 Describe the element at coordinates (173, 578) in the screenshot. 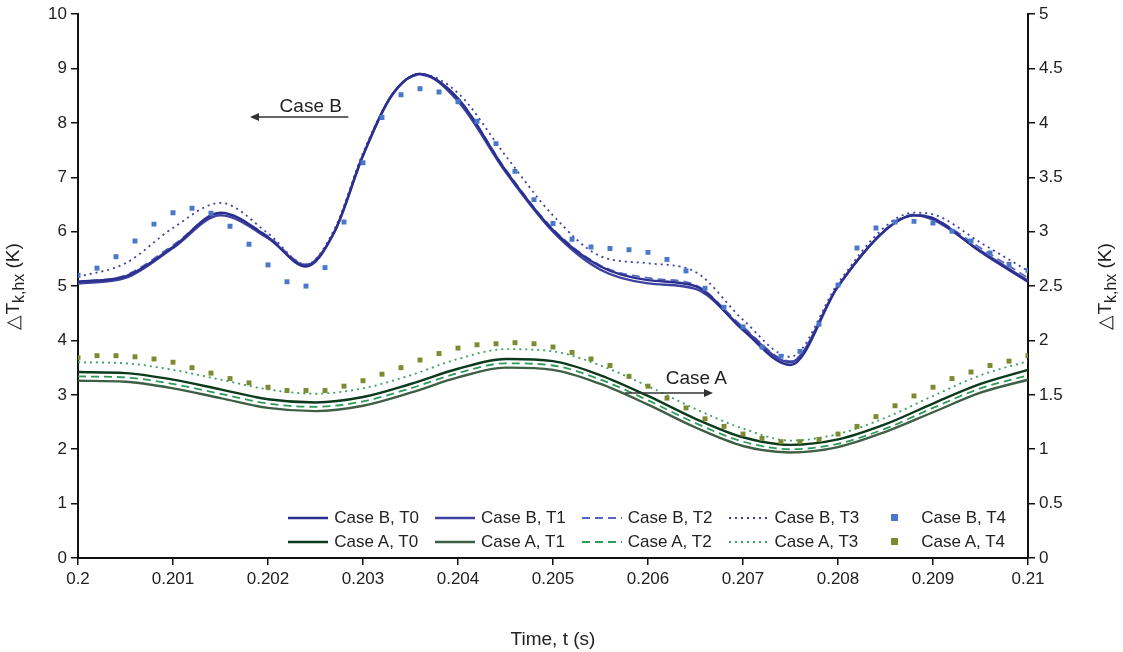

I see `x-tick-label: 0.201` at that location.